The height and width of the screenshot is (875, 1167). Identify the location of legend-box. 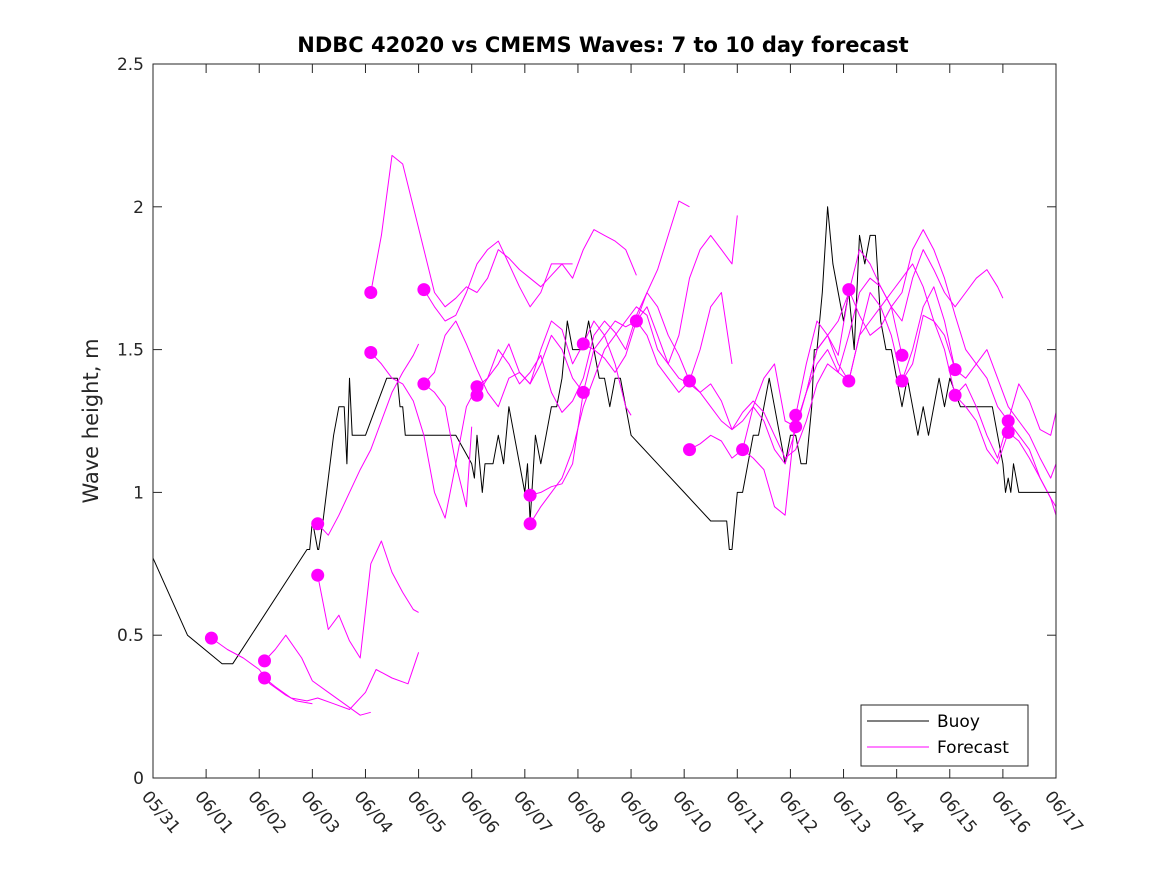
(944, 735).